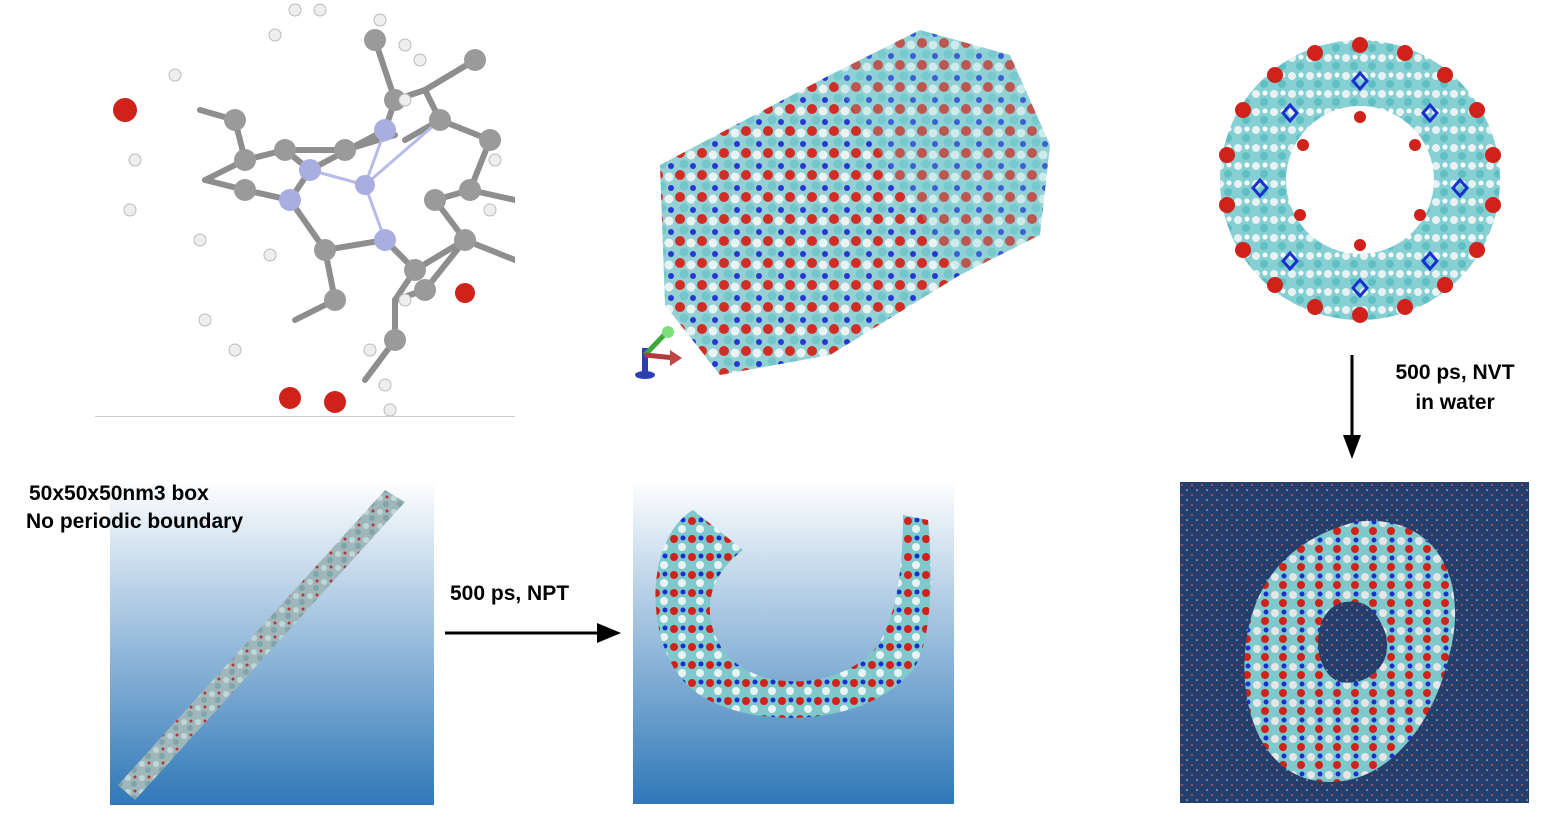 Image resolution: width=1549 pixels, height=825 pixels. Describe the element at coordinates (533, 633) in the screenshot. I see `arrow-right-icon` at that location.